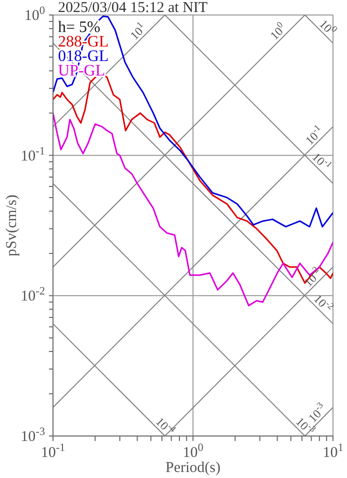 This screenshot has height=478, width=347. What do you see at coordinates (133, 8) in the screenshot?
I see `chart-title: 2025/03/04 15:12 at NIT` at bounding box center [133, 8].